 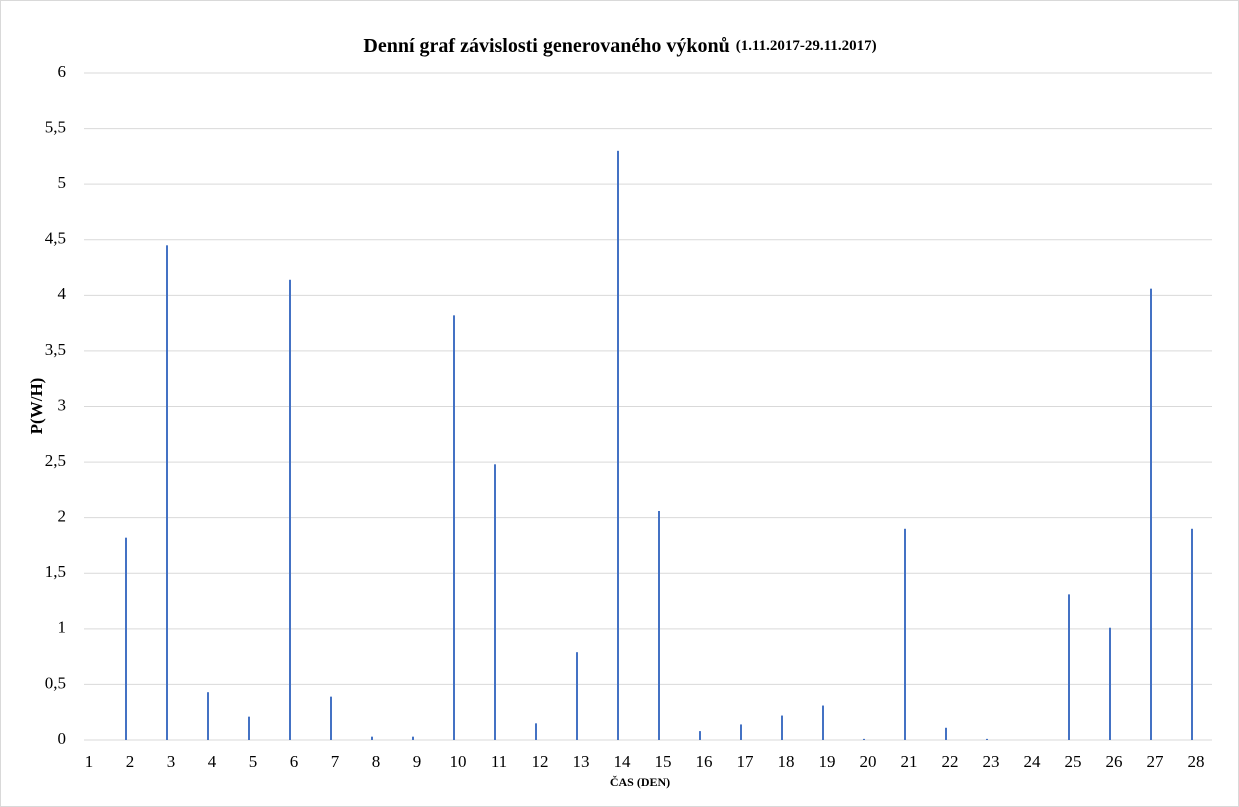 What do you see at coordinates (62, 627) in the screenshot?
I see `y-tick-label: 1` at bounding box center [62, 627].